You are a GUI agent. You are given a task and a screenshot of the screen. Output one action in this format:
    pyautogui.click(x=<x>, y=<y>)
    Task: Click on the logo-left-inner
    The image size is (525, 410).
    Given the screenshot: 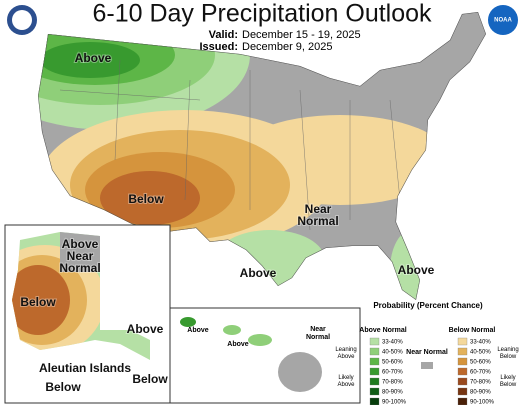 What is the action you would take?
    pyautogui.click(x=22, y=20)
    